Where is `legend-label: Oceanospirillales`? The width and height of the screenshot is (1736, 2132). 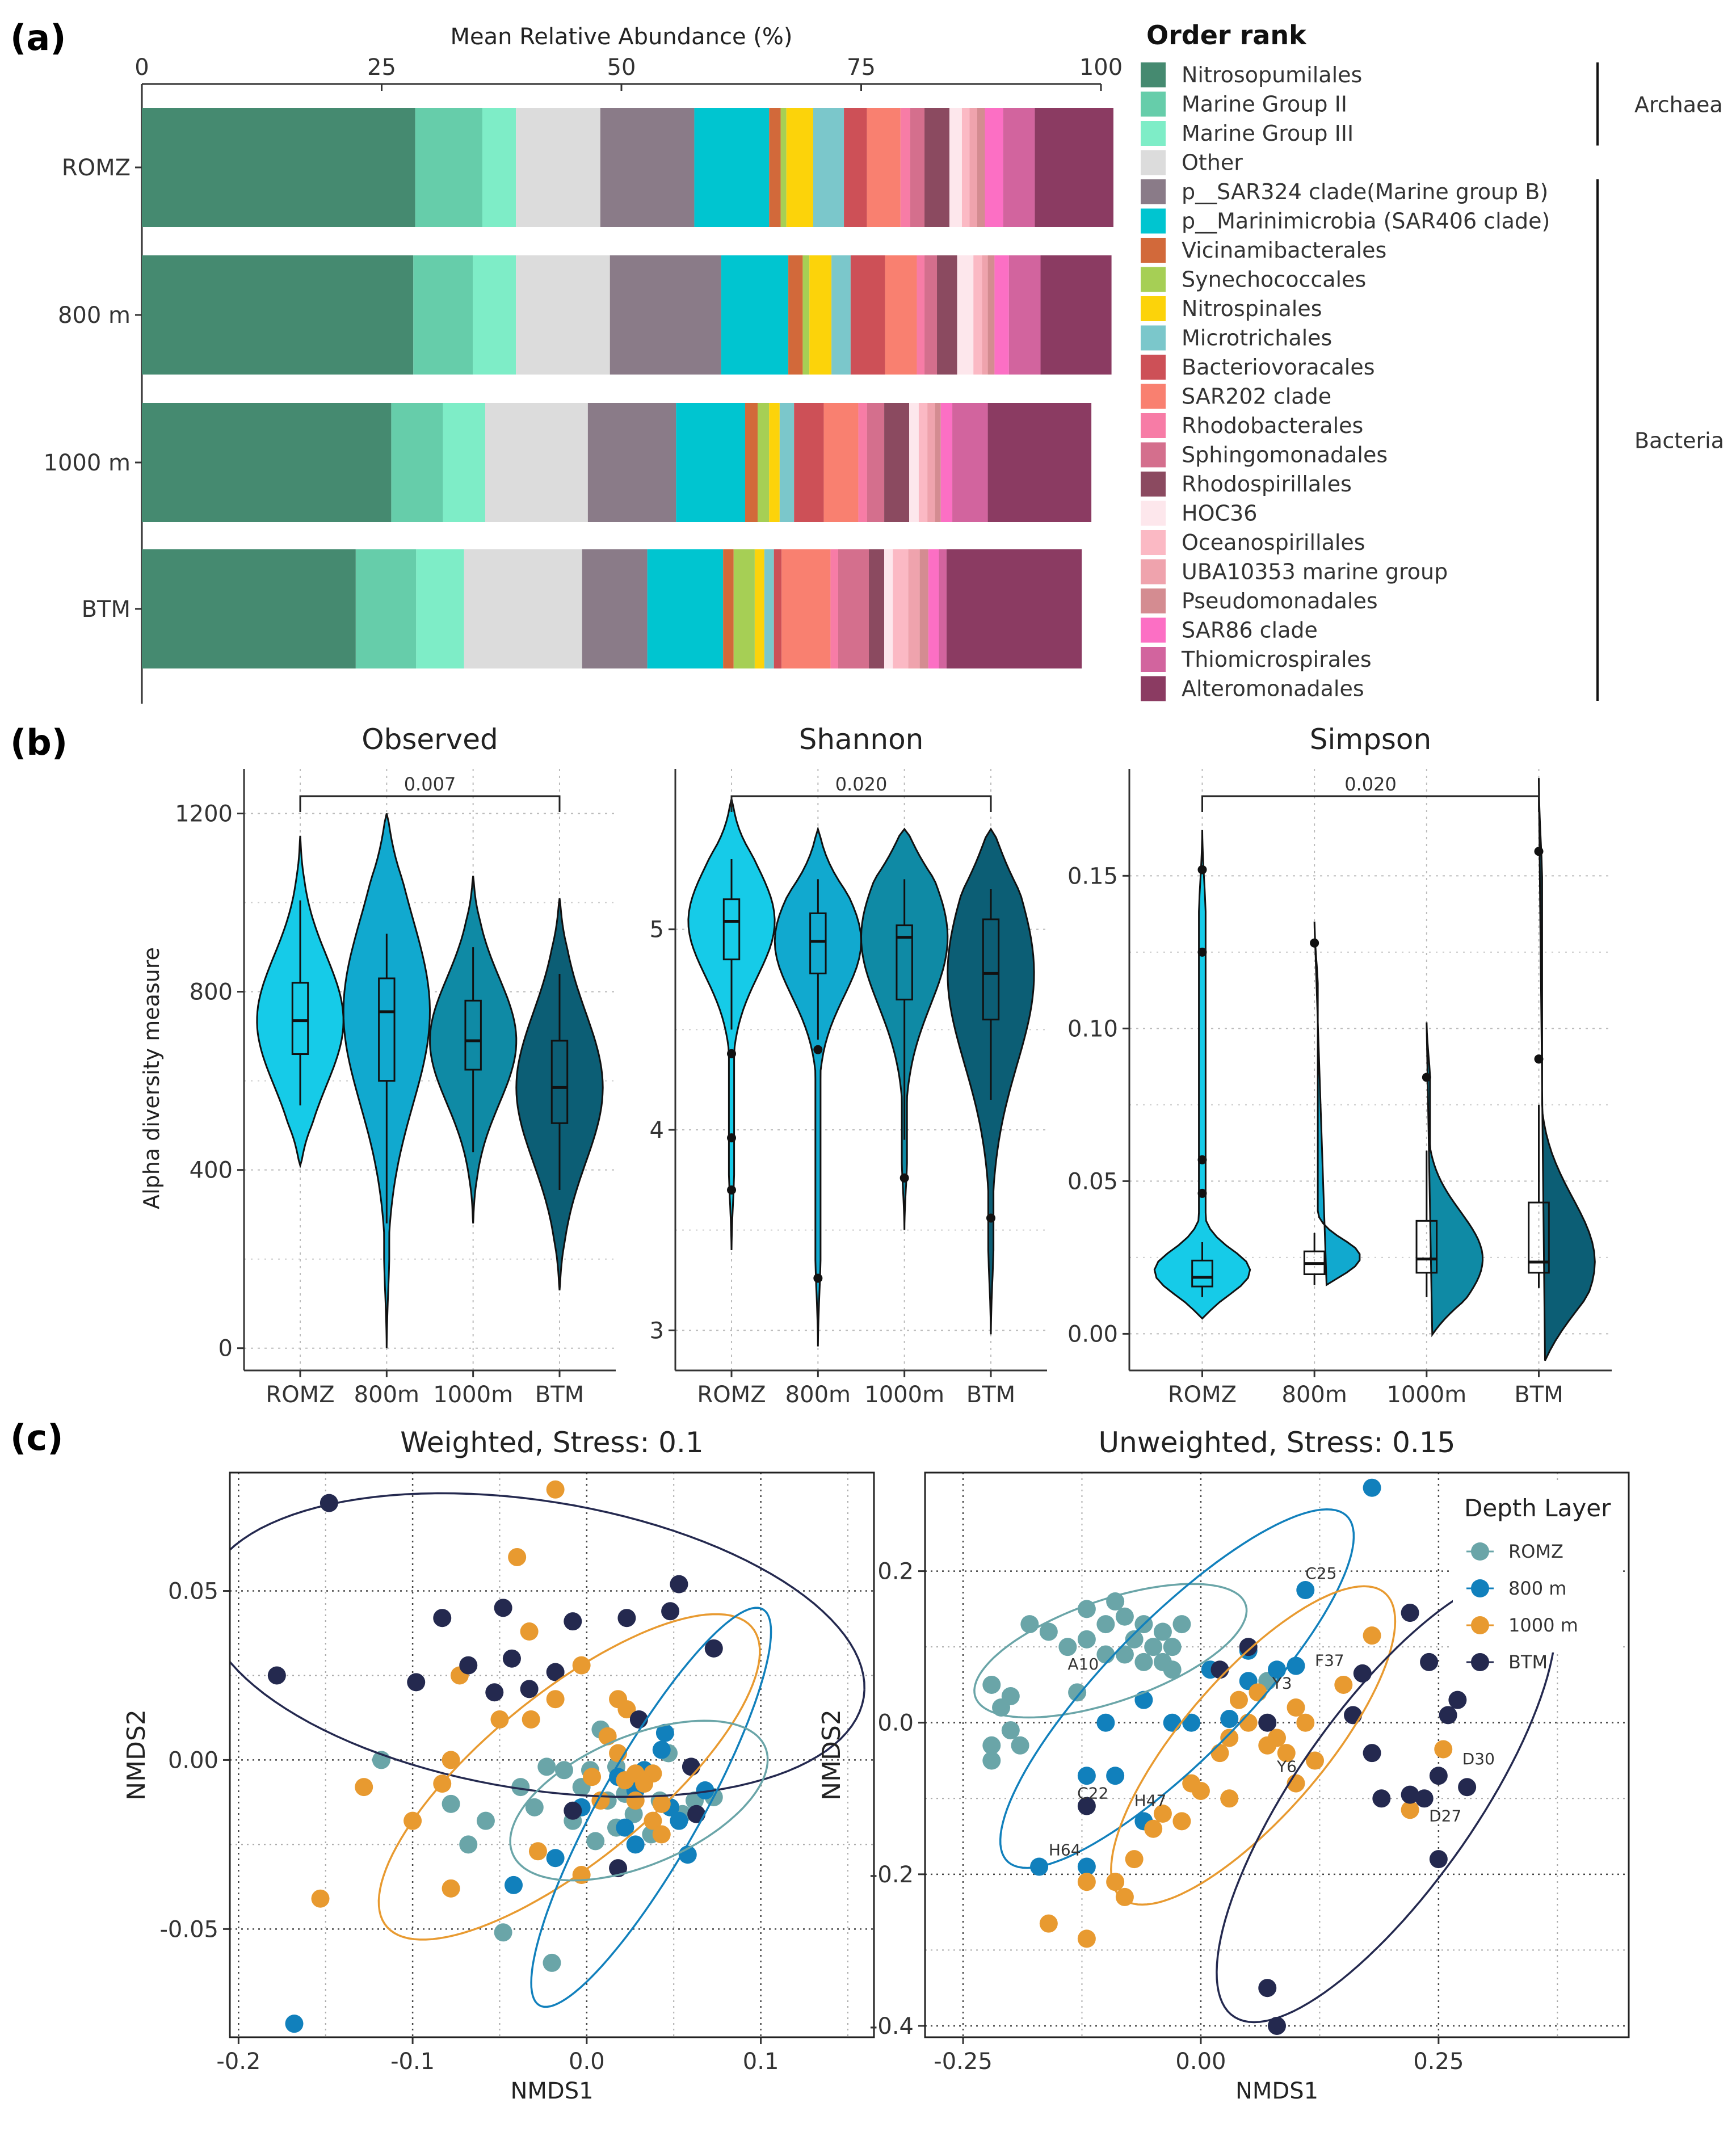 legend-label: Oceanospirillales is located at coordinates (1273, 542).